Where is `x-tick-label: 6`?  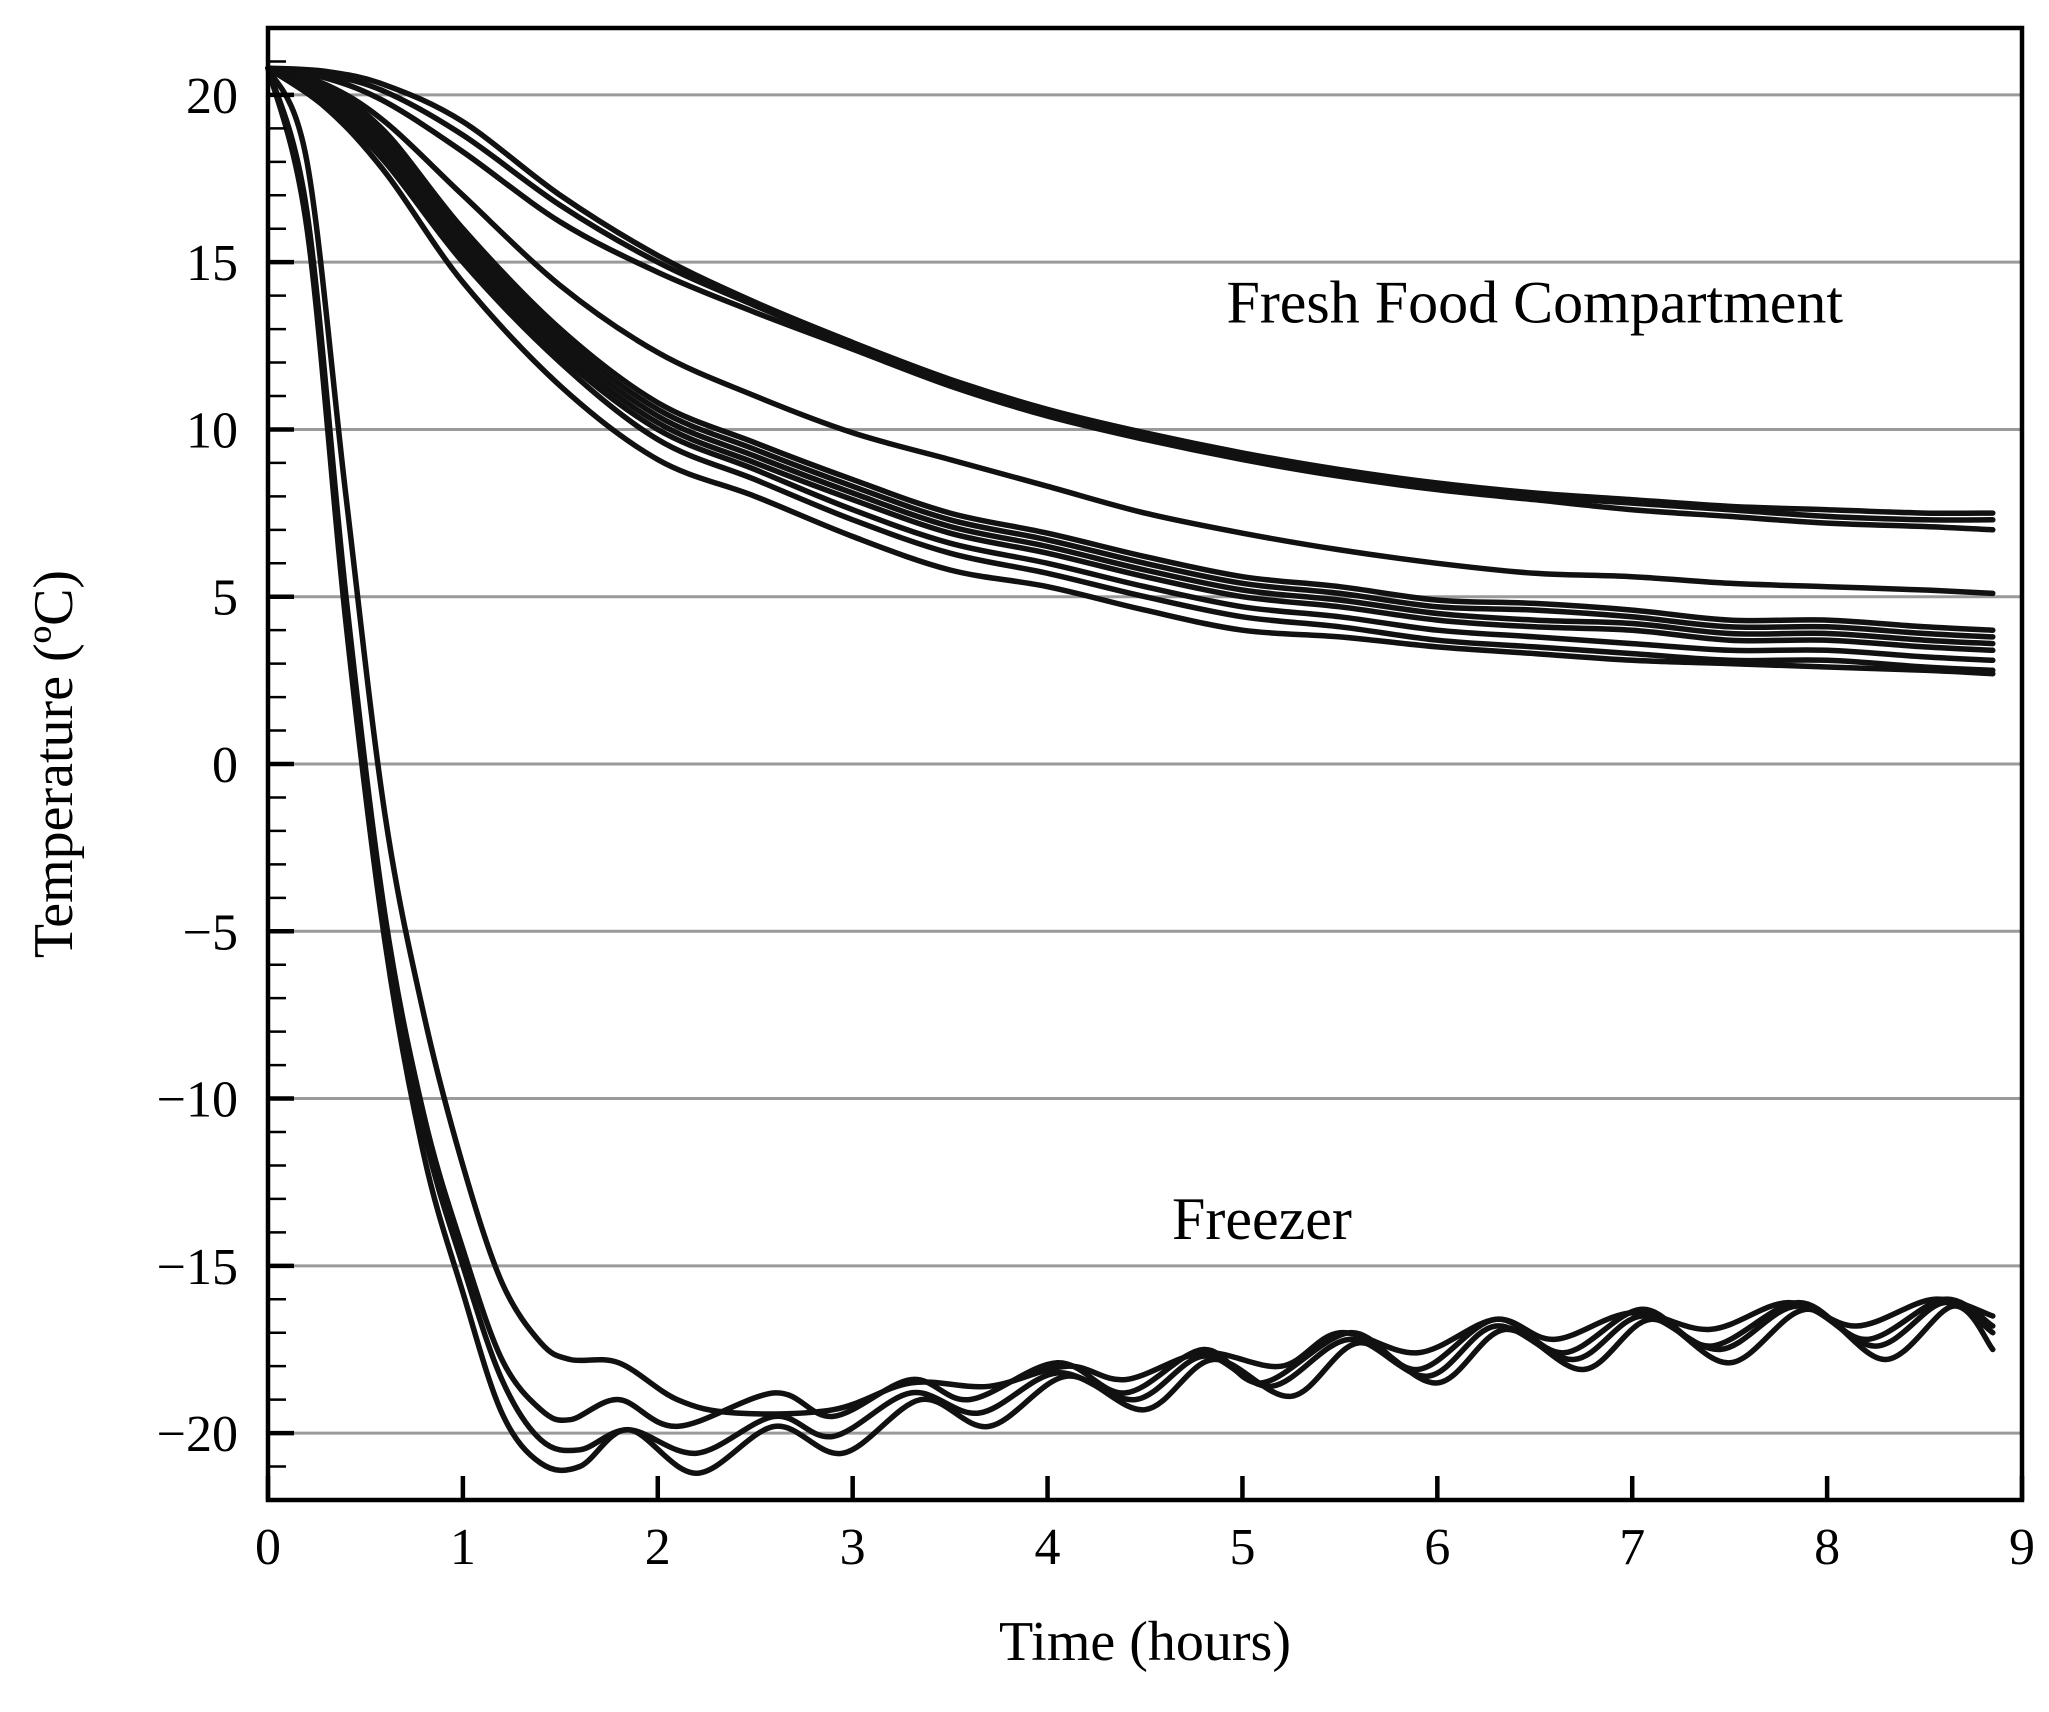
x-tick-label: 6 is located at coordinates (1437, 1547).